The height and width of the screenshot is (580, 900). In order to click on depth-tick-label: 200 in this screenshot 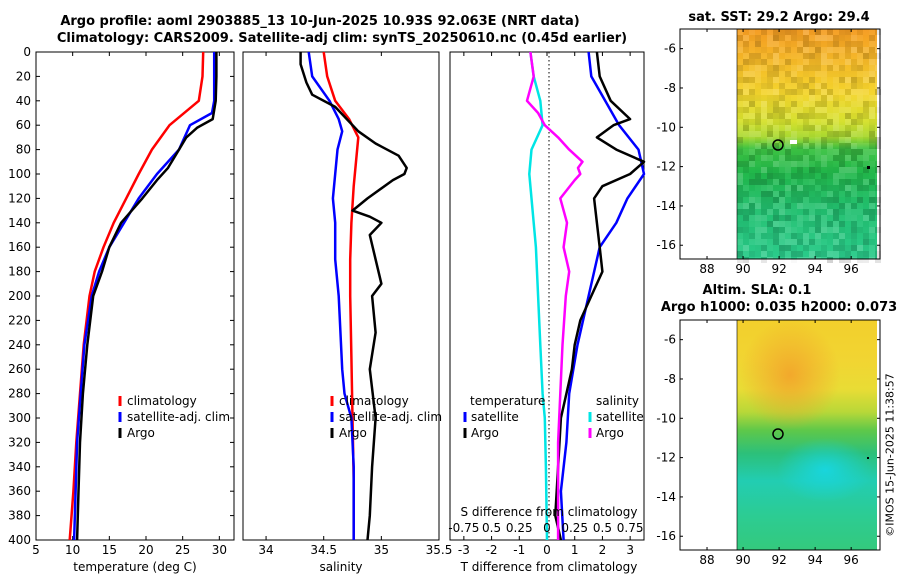, I will do `click(19, 296)`.